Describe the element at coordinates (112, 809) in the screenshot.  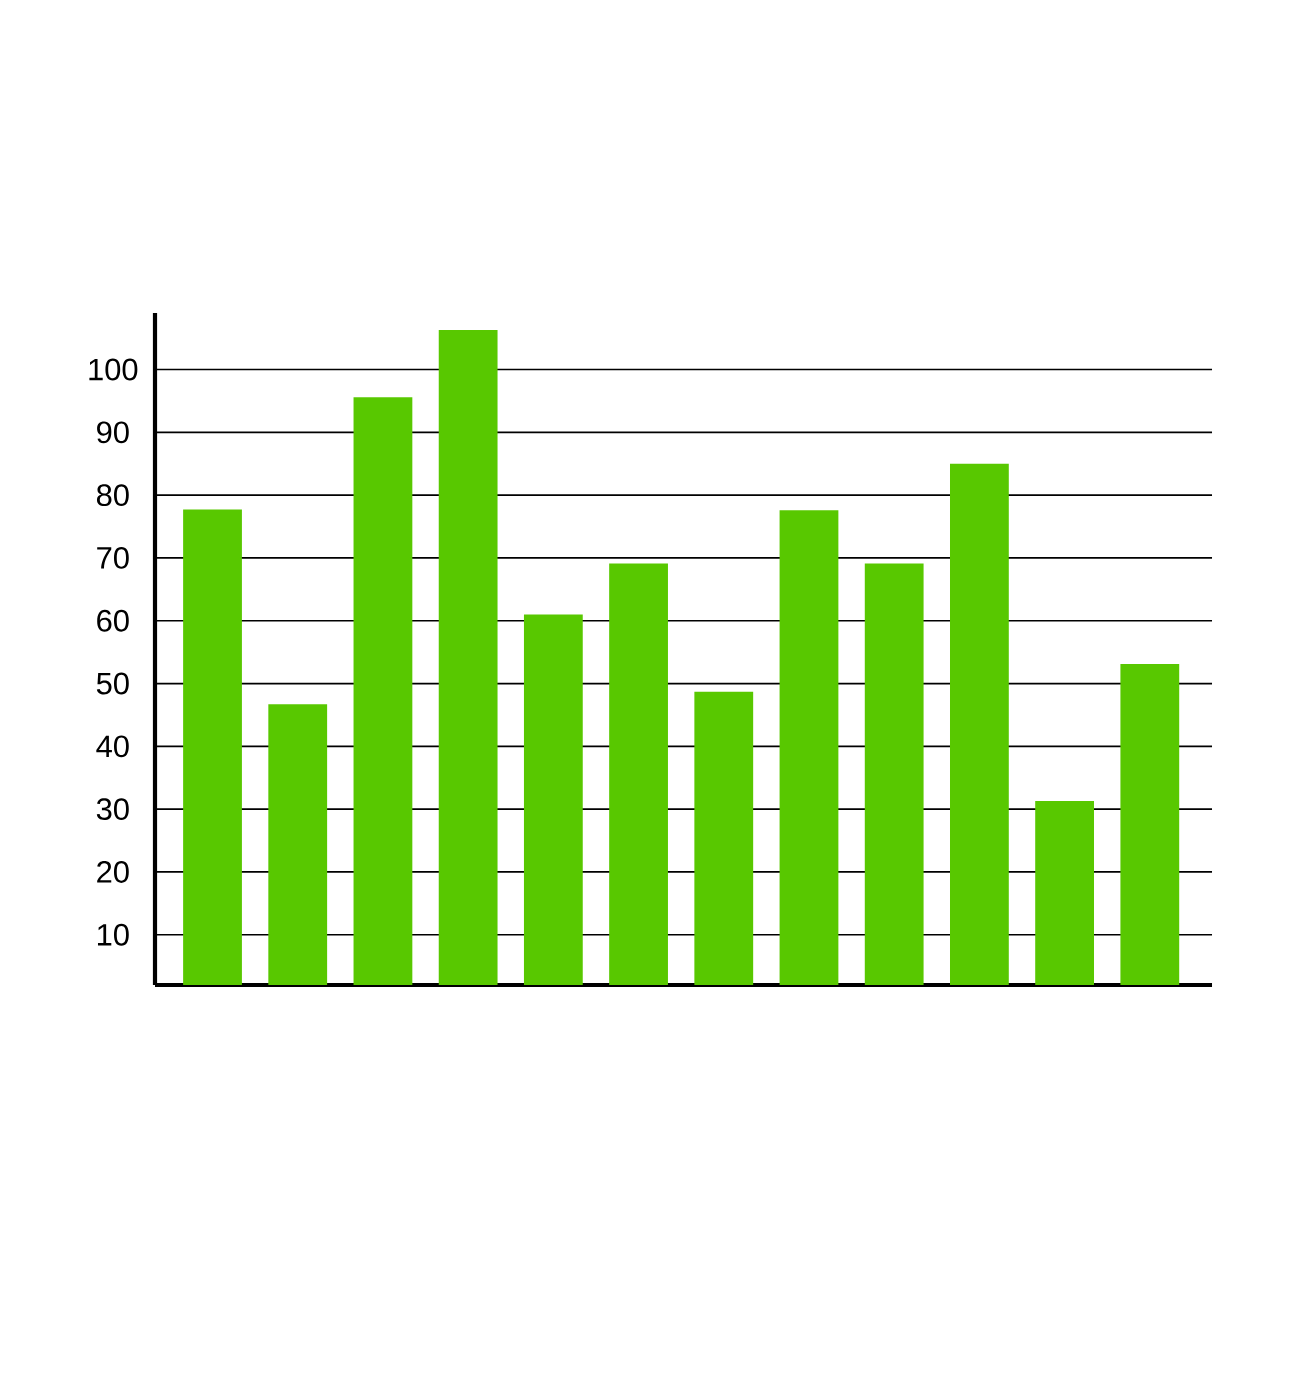
I see `y-tick-label: 30` at that location.